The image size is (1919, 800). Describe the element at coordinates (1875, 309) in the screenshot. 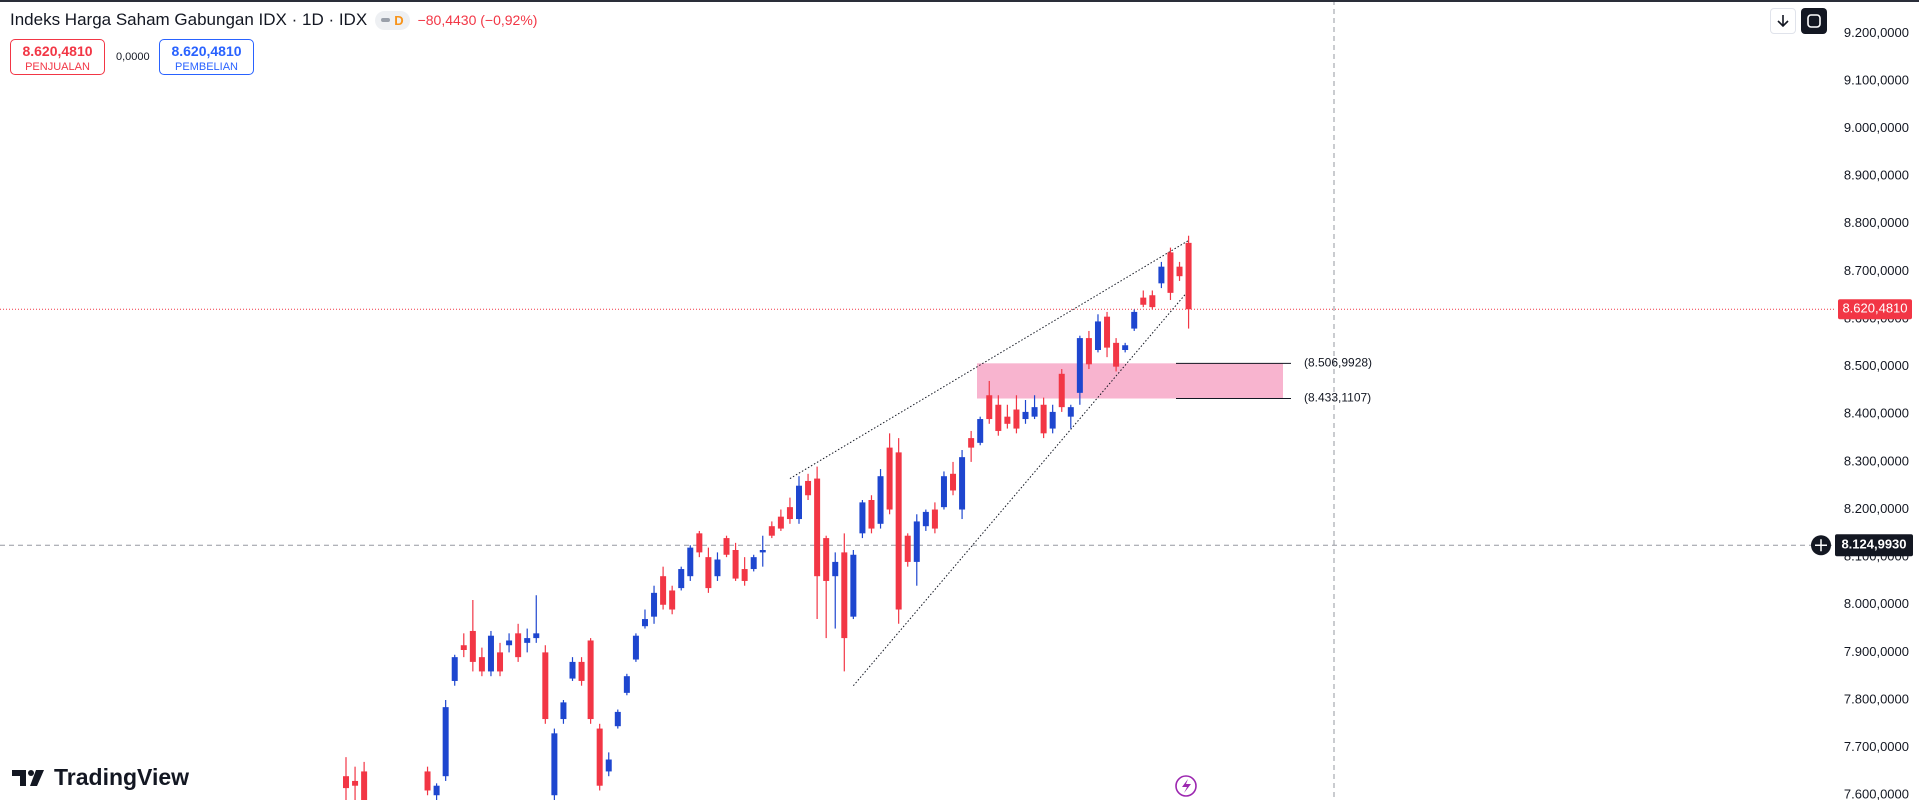

I see `last-price-box` at that location.